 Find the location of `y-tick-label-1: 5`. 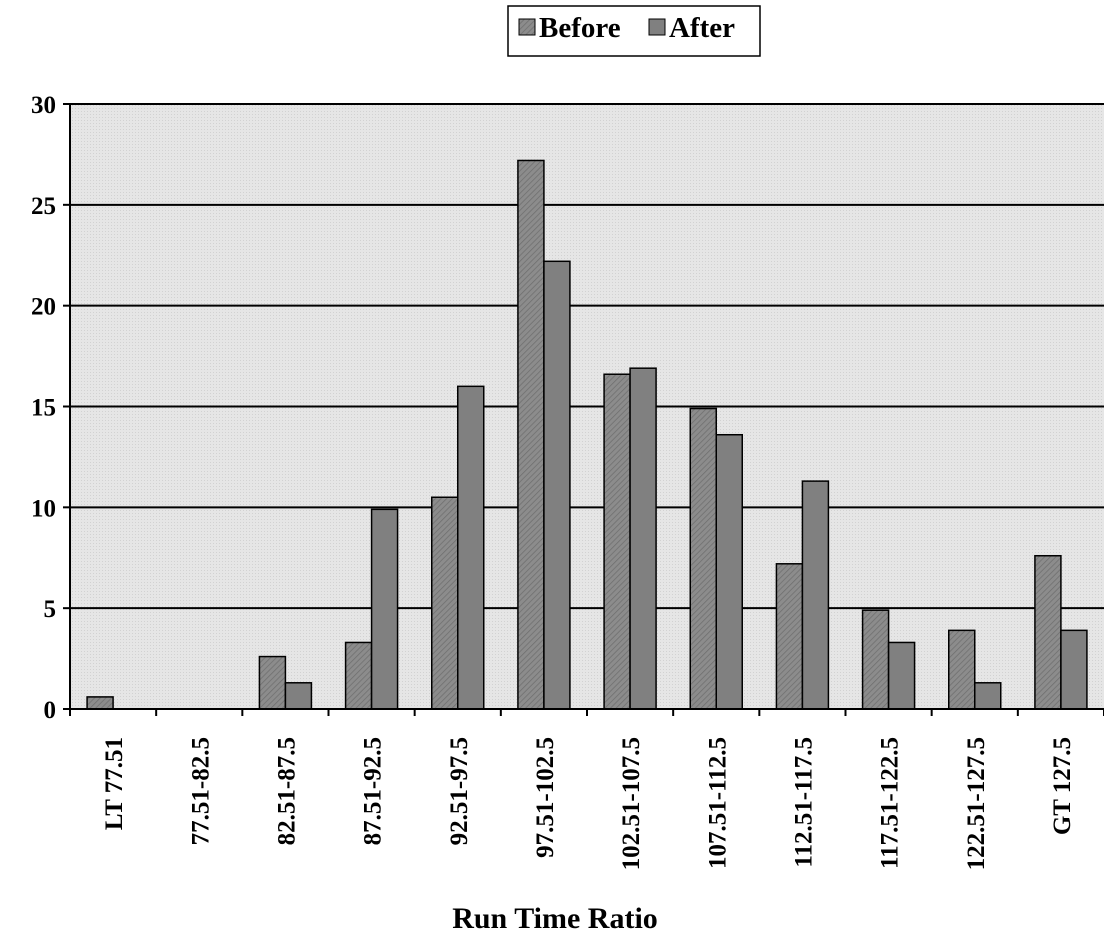

y-tick-label-1: 5 is located at coordinates (50, 609).